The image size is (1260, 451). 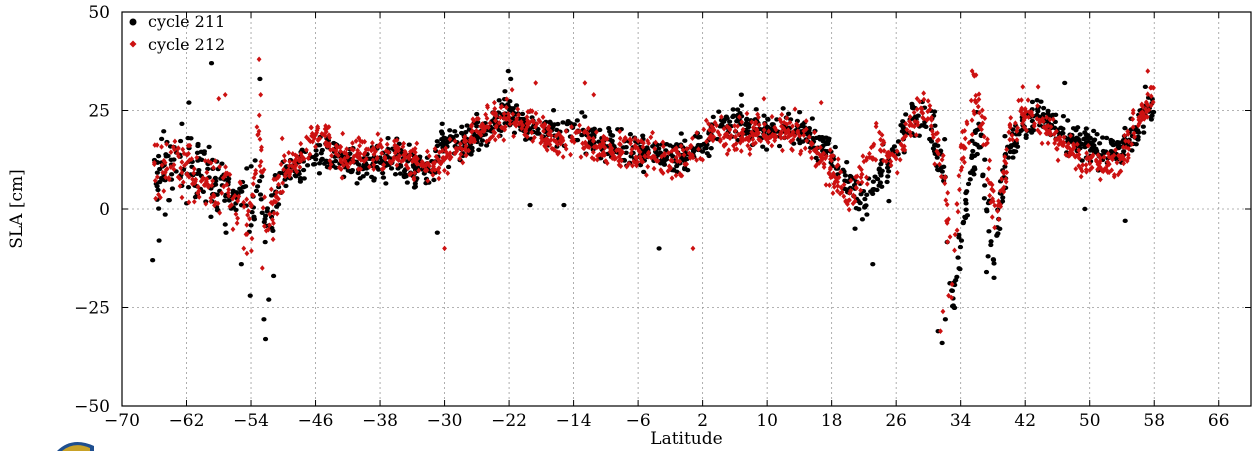 I want to click on legend-label-cycle-211: cycle 211, so click(x=186, y=21).